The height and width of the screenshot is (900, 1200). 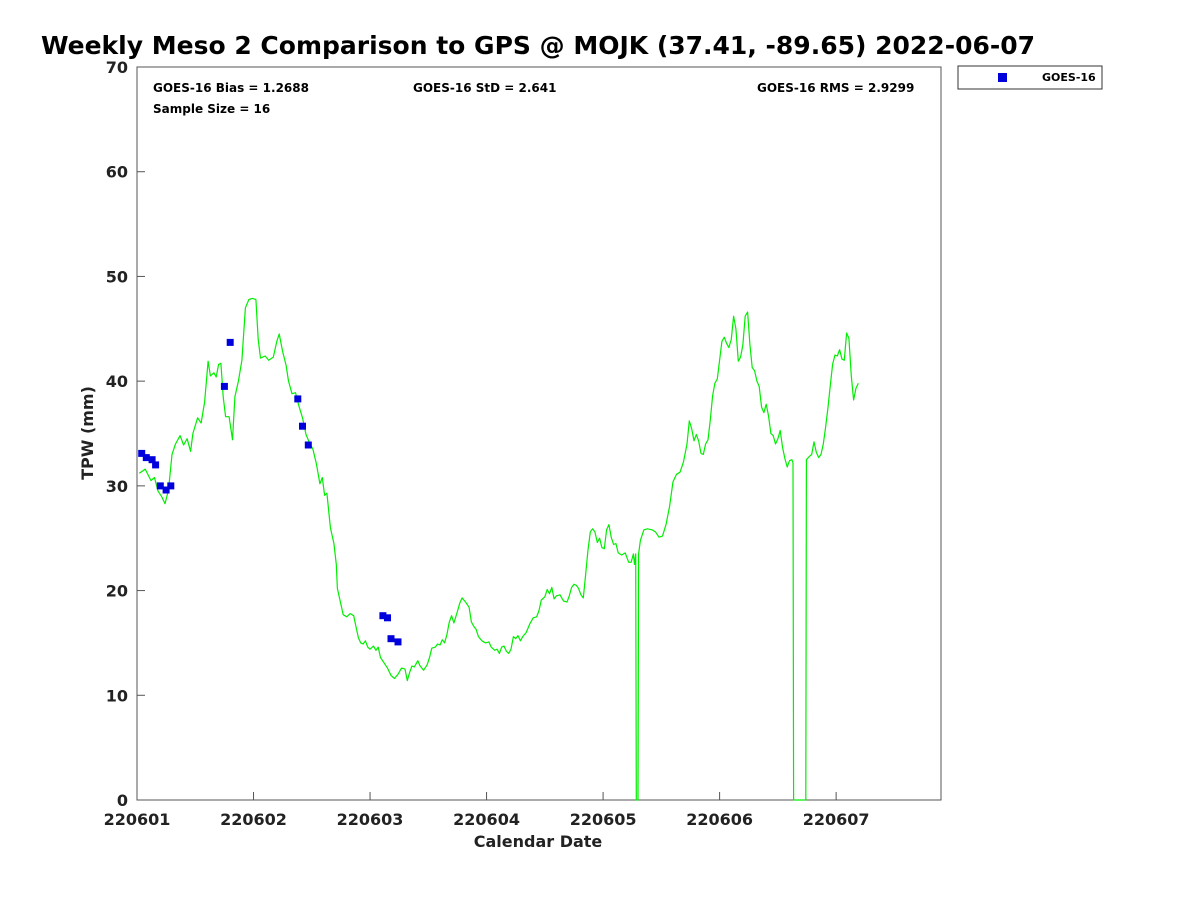 What do you see at coordinates (1069, 77) in the screenshot?
I see `legend-label: GOES-16` at bounding box center [1069, 77].